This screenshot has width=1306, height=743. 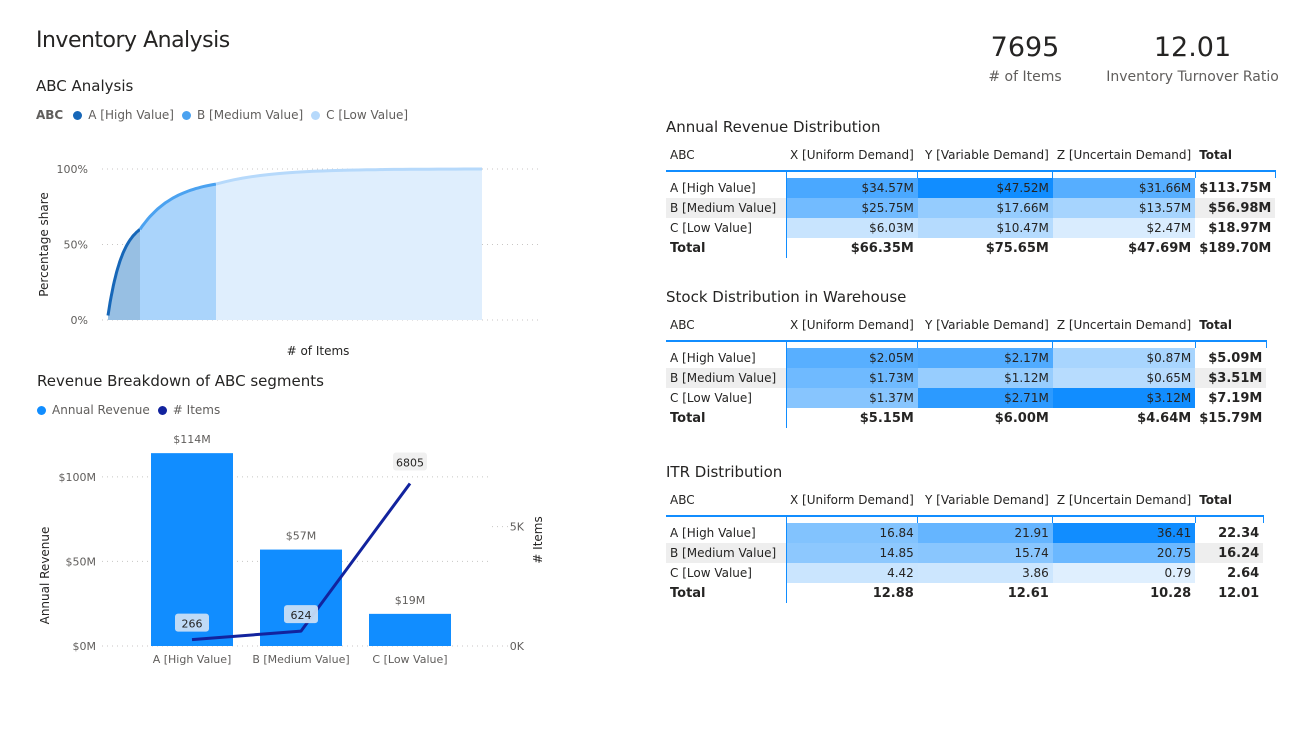 What do you see at coordinates (85, 86) in the screenshot?
I see `abc-chart-title: ABC Analysis` at bounding box center [85, 86].